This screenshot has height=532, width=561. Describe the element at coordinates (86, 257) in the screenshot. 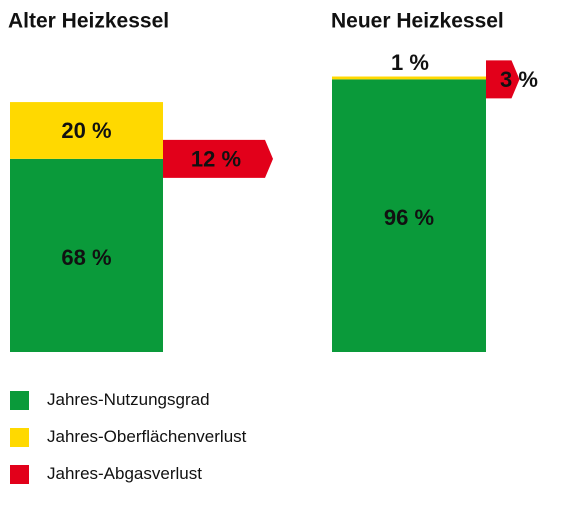

I see `label-nutzungsgrad-alt: 68 %` at that location.